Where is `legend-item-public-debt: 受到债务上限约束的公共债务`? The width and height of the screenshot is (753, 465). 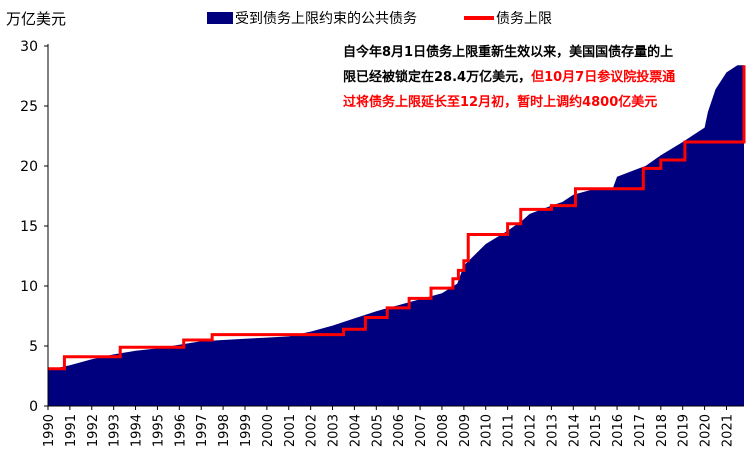 legend-item-public-debt: 受到债务上限约束的公共债务 is located at coordinates (312, 18).